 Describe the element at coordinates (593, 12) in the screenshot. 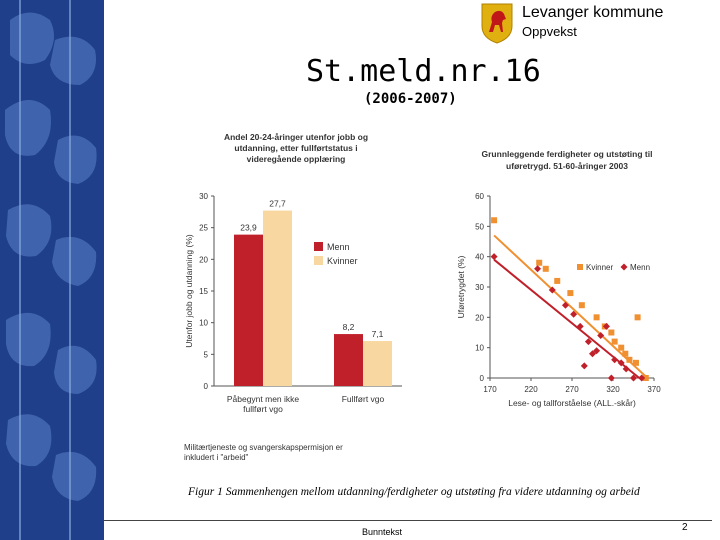

I see `organization-name: Levanger kommune` at that location.